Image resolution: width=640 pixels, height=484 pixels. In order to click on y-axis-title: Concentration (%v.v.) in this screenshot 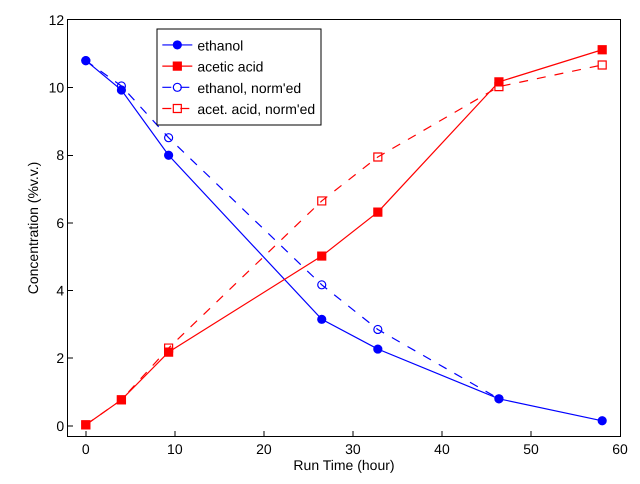, I will do `click(33, 228)`.